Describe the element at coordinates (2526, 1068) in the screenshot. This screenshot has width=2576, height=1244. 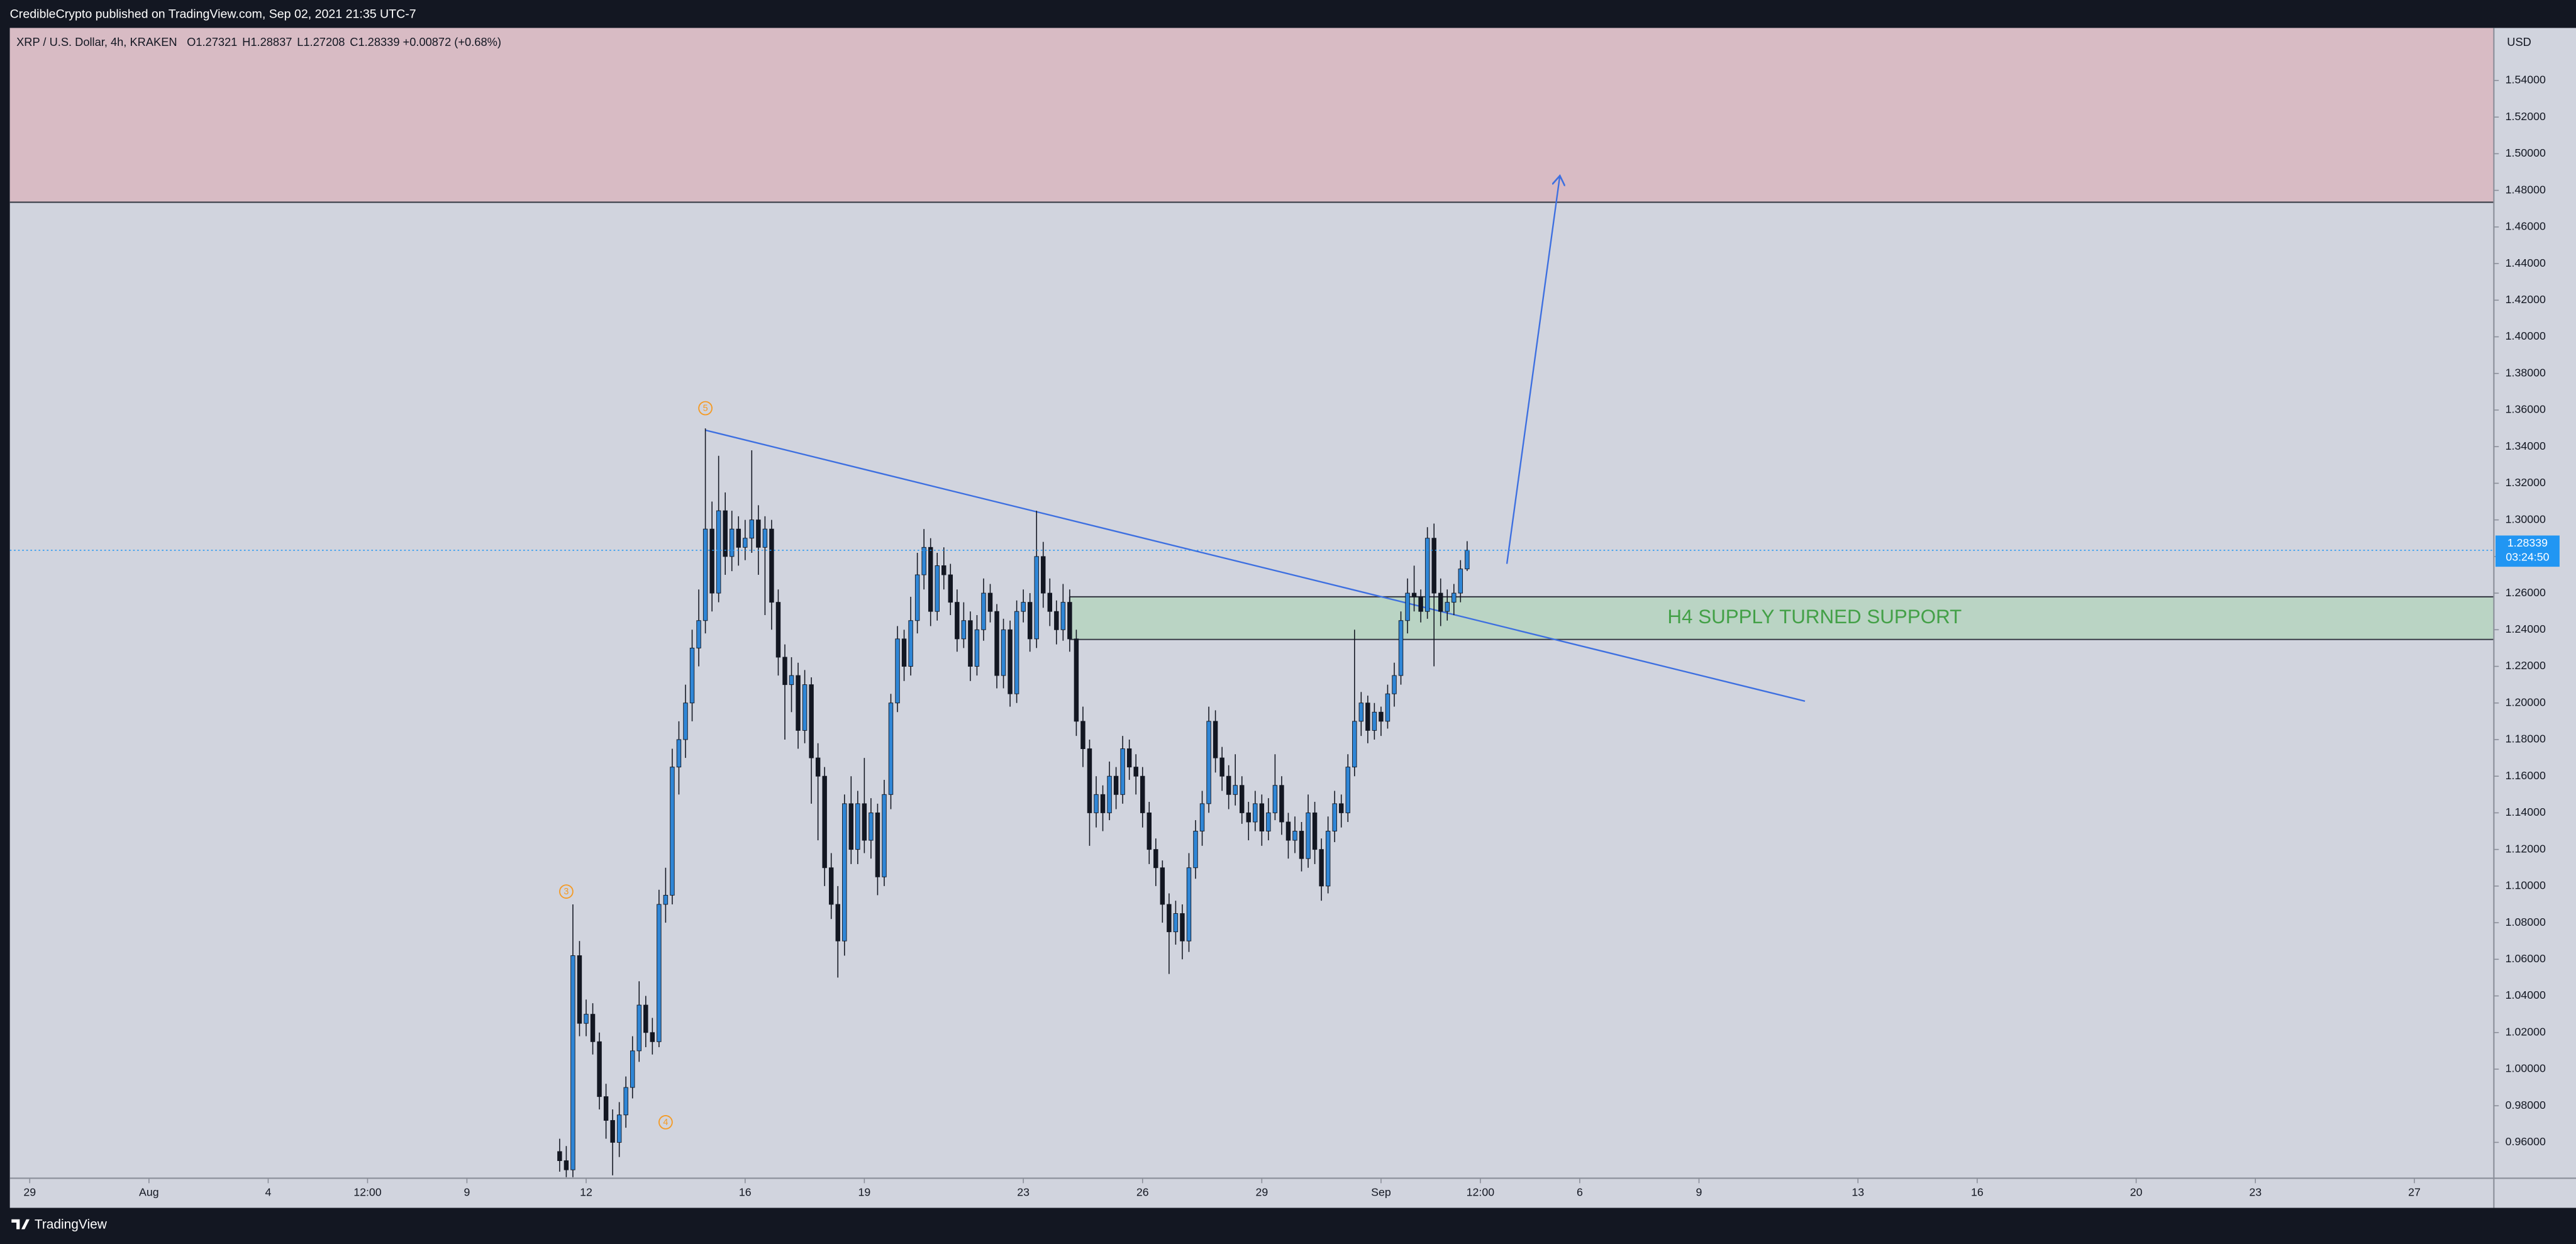
I see `y-tick-label: 1.00000` at that location.